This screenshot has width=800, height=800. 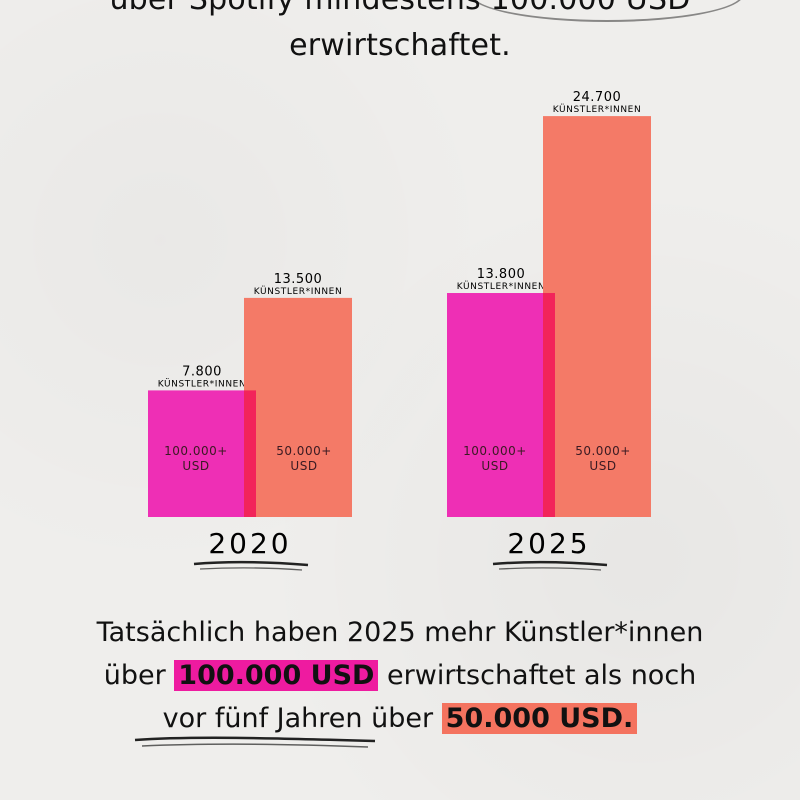 I want to click on bar-series-label-line2-2020-series-2: USD, so click(x=303, y=466).